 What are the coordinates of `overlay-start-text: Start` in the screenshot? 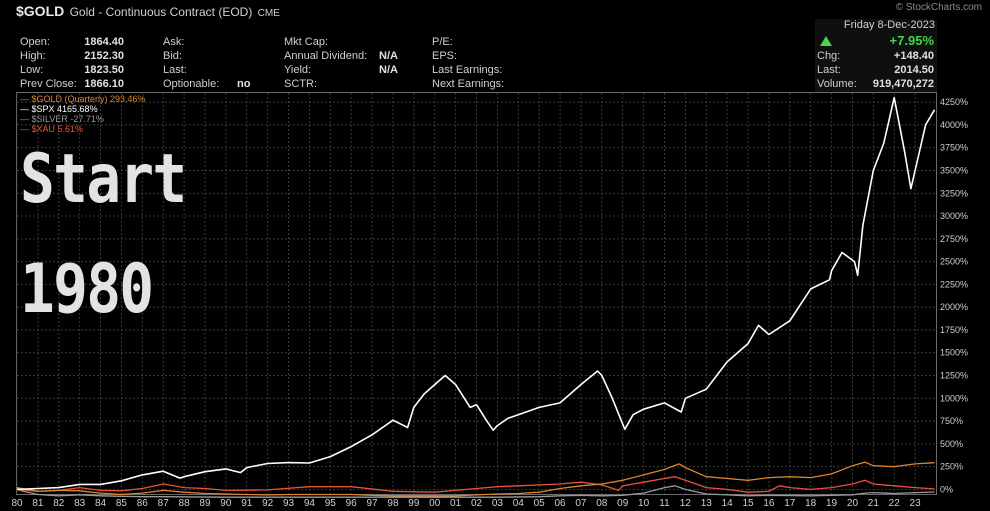 It's located at (103, 179).